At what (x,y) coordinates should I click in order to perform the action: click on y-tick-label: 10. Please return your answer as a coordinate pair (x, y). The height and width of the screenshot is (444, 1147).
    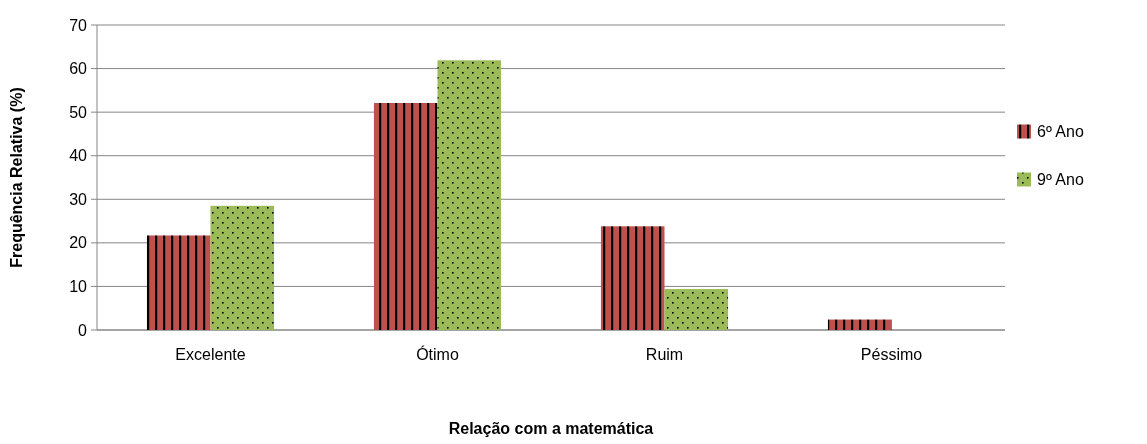
    Looking at the image, I should click on (78, 287).